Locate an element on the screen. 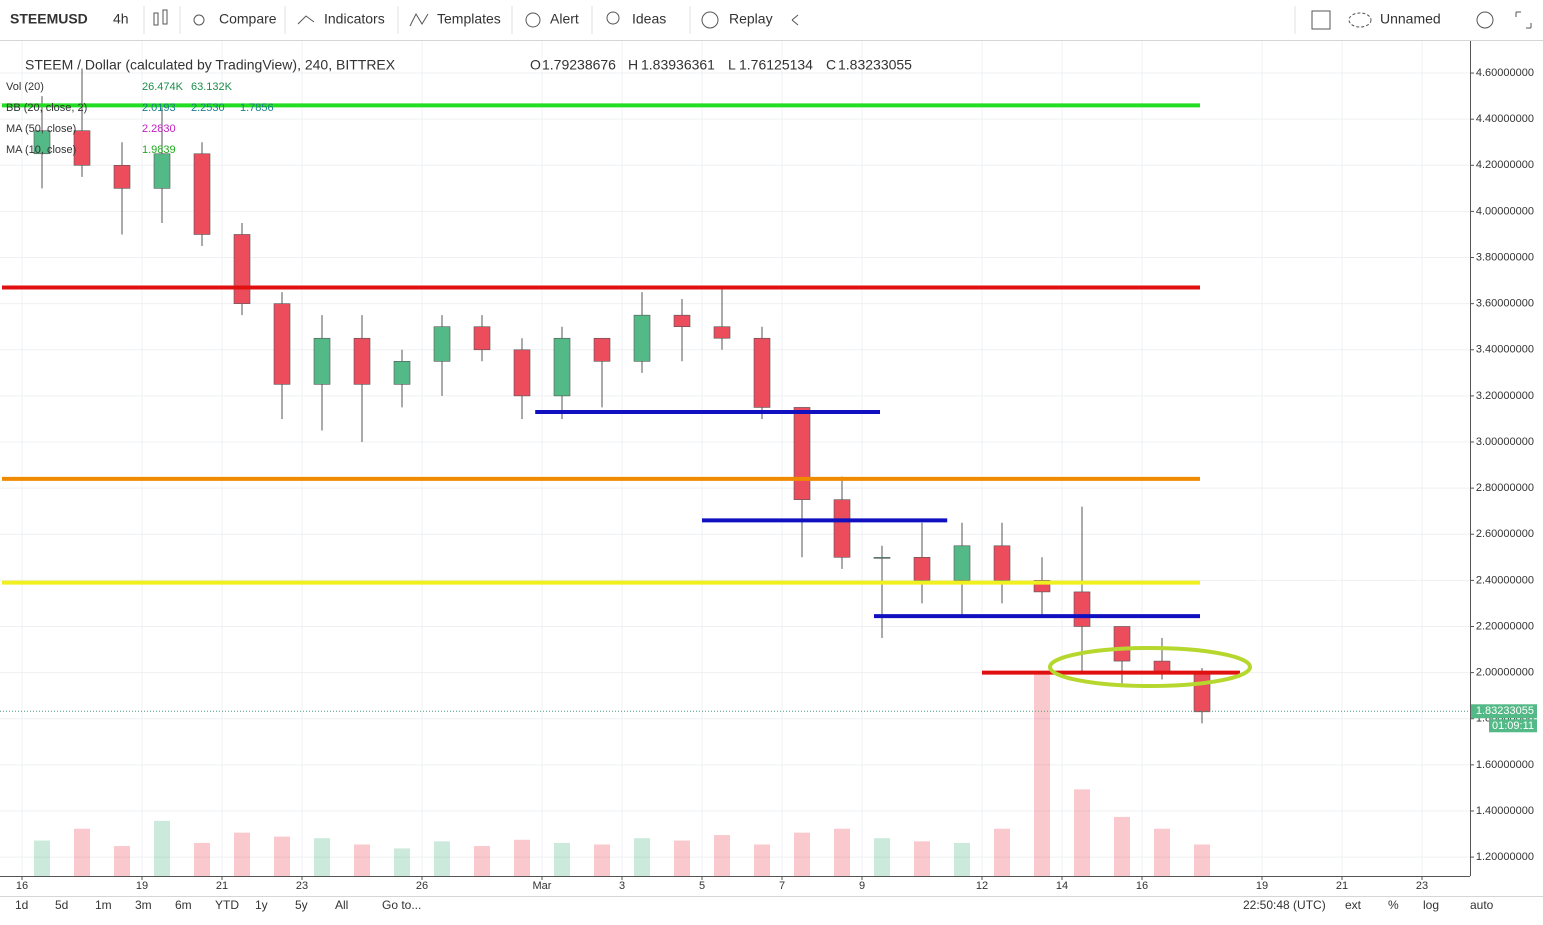 The width and height of the screenshot is (1543, 925). indicator-name: MA (10, close) is located at coordinates (41, 150).